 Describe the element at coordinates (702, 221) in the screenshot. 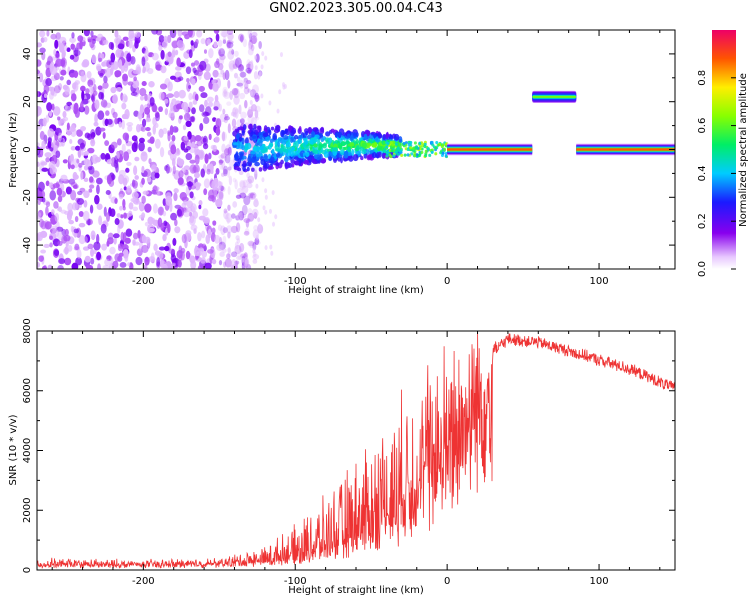

I see `colorbar-tick-label: 0.2` at that location.